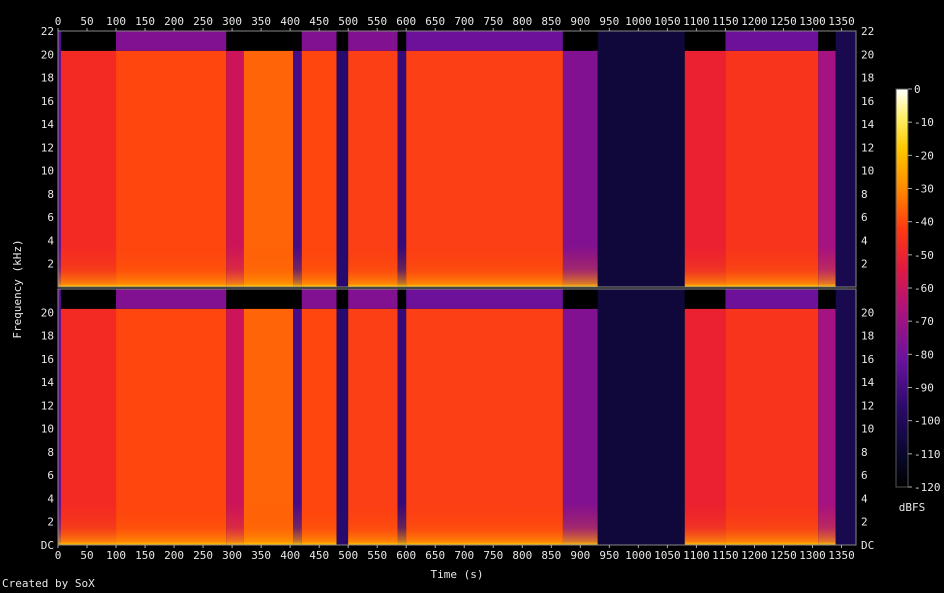  Describe the element at coordinates (435, 21) in the screenshot. I see `x-tick-label-top: 650` at that location.